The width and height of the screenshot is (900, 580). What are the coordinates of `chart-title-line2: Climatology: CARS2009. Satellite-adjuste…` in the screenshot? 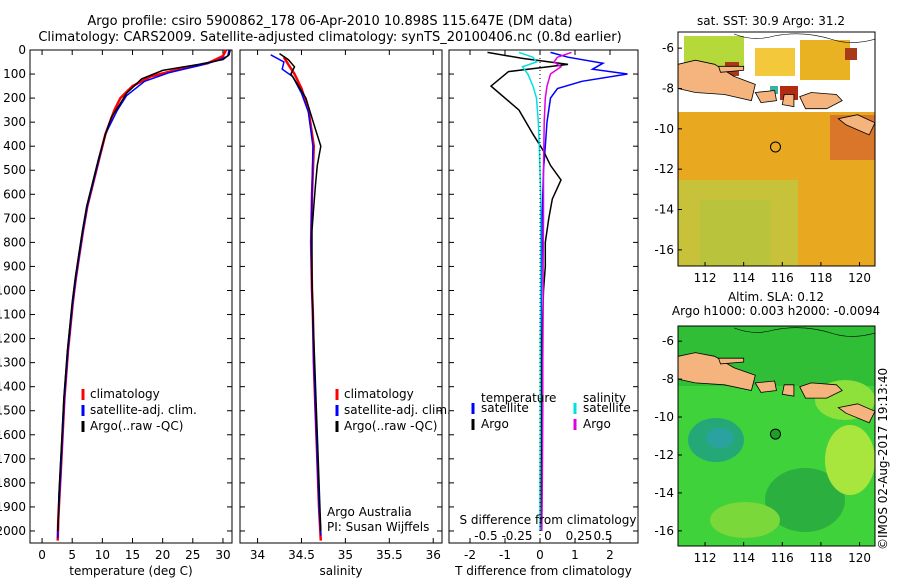 It's located at (330, 37).